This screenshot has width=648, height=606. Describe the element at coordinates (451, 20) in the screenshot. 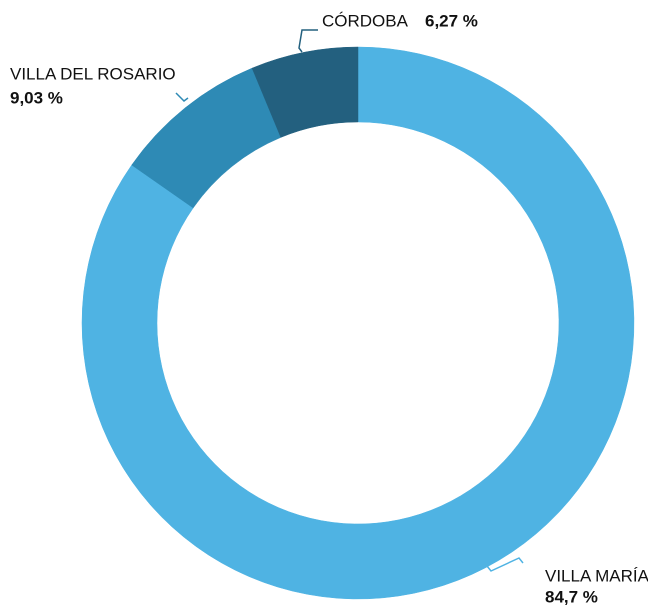

I see `value-label: 6,27 %` at that location.